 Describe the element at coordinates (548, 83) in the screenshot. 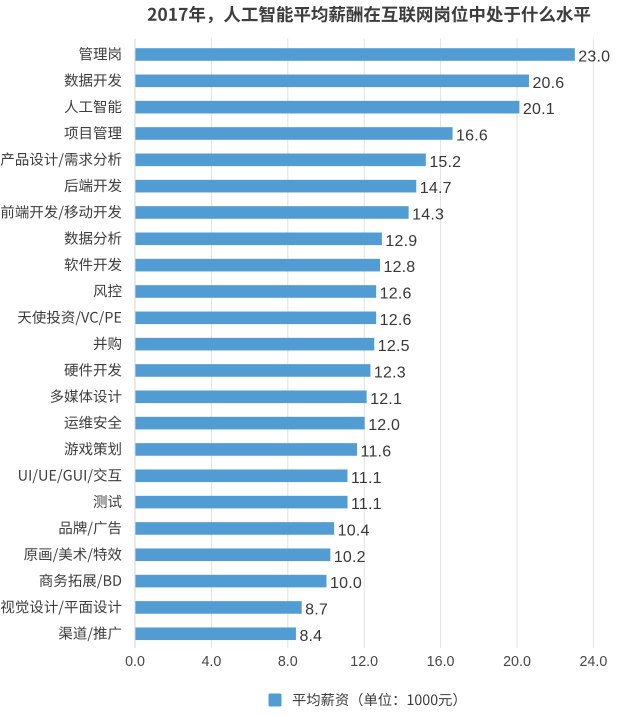

I see `svg-text: 20.6` at that location.